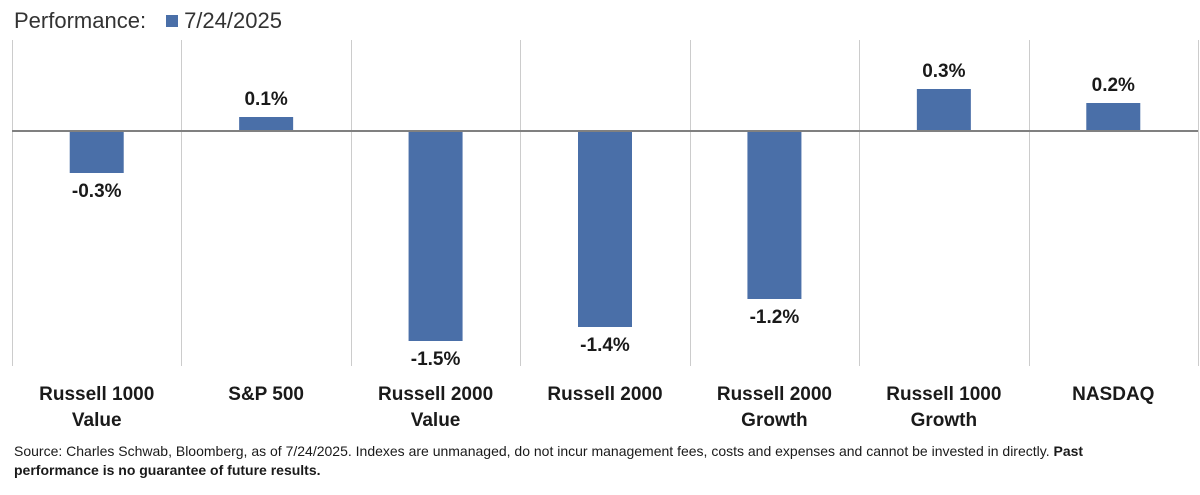 The width and height of the screenshot is (1200, 495). Describe the element at coordinates (775, 317) in the screenshot. I see `data-label: -1.2%` at that location.